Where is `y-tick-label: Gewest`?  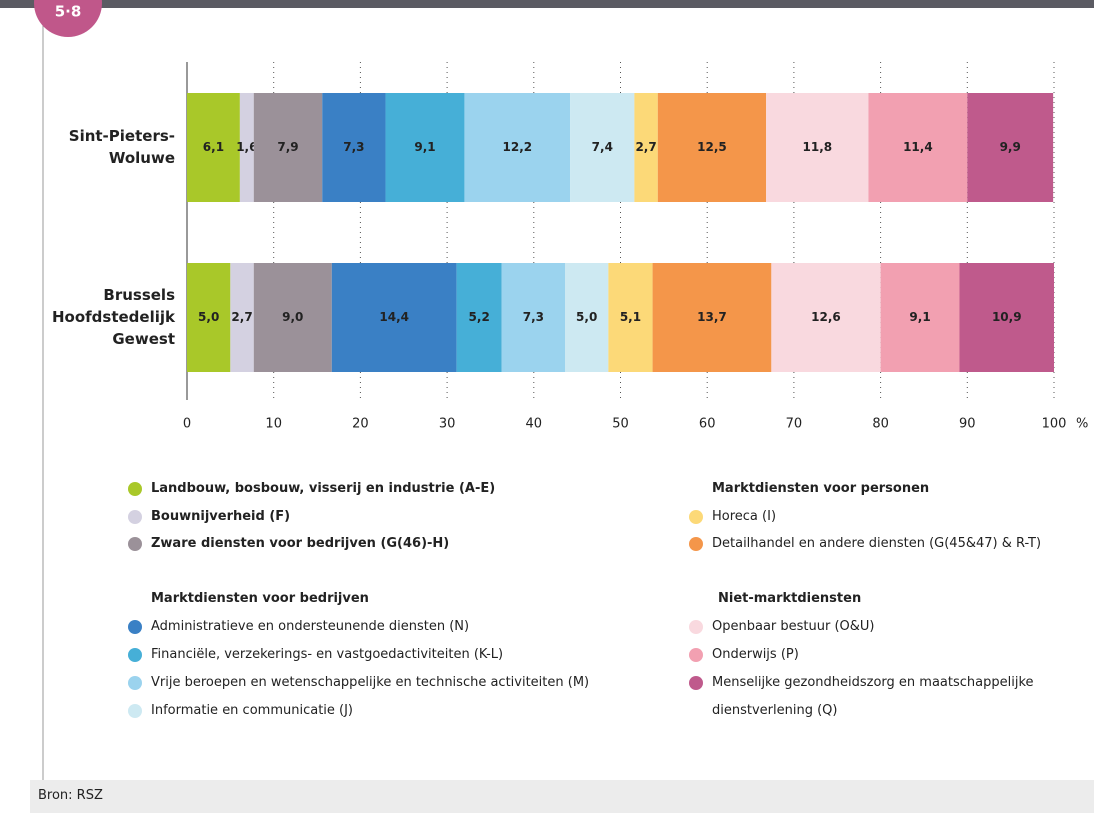 y-tick-label: Gewest is located at coordinates (143, 339).